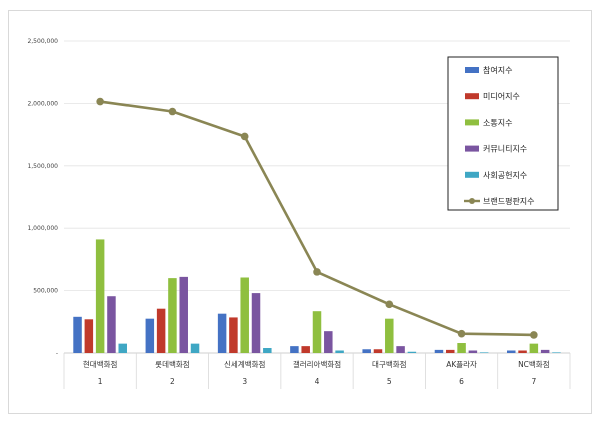  What do you see at coordinates (244, 364) in the screenshot?
I see `x-category-label: 신세계백화점` at bounding box center [244, 364].